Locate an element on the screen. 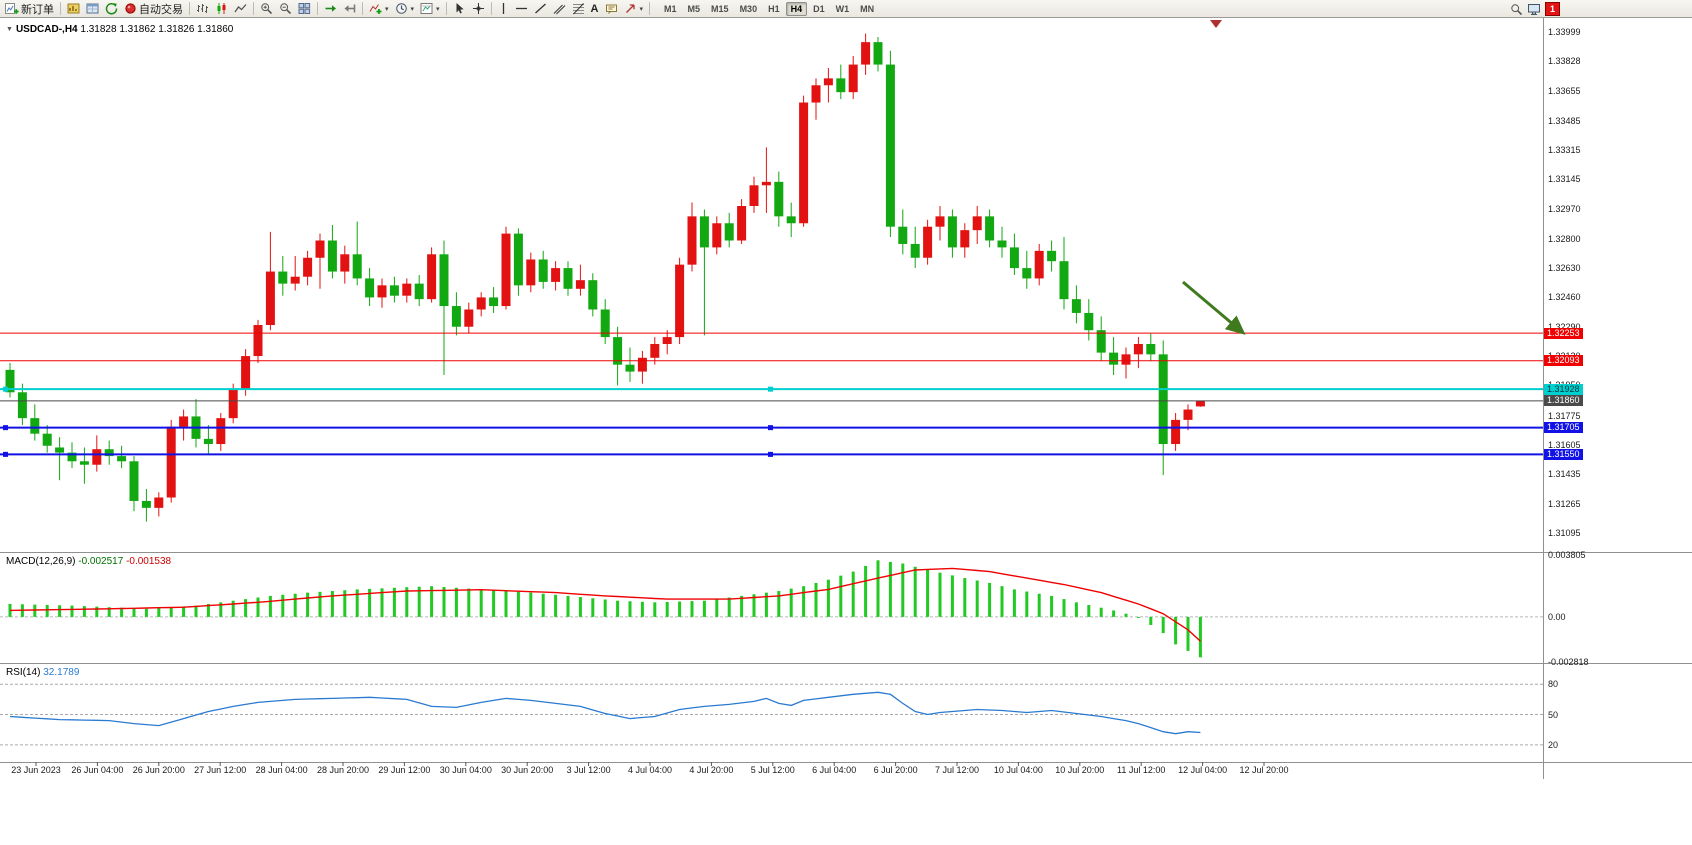  text-label-tool-button is located at coordinates (611, 9).